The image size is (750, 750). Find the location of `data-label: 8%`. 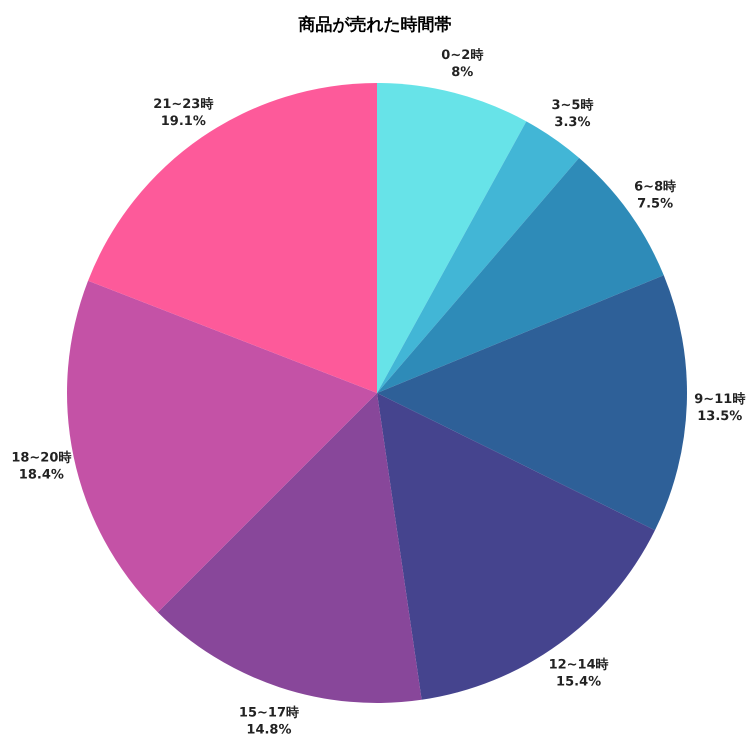

data-label: 8% is located at coordinates (462, 72).